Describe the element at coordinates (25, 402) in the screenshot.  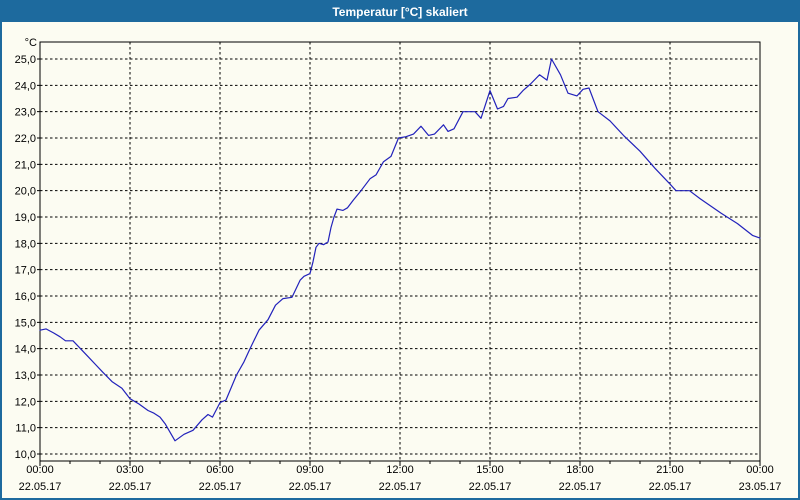
I see `y-tick-label: 12,0` at that location.